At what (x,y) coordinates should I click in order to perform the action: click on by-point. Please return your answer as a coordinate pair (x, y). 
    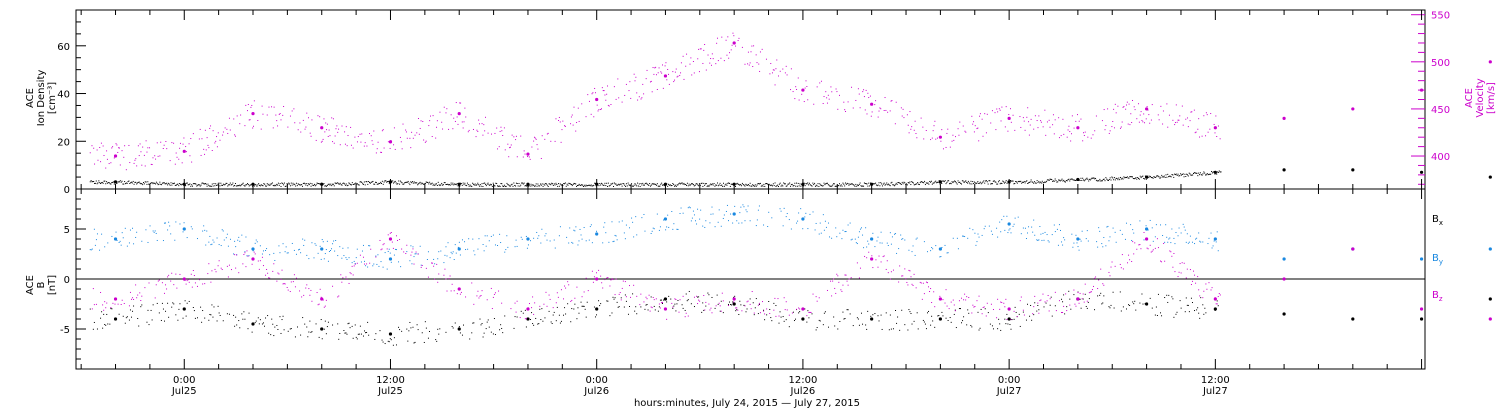
    Looking at the image, I should click on (734, 214).